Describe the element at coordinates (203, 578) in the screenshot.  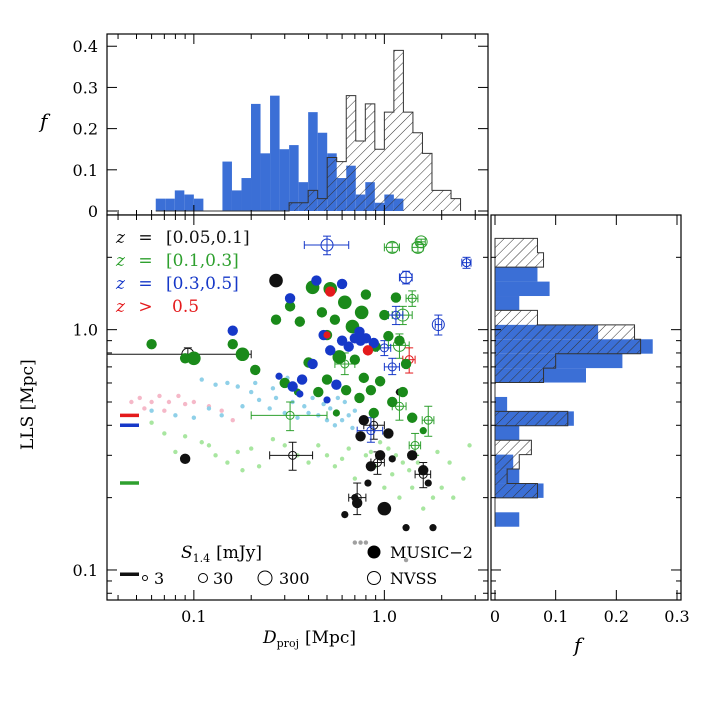
I see `flux-legend-marker-medium` at that location.